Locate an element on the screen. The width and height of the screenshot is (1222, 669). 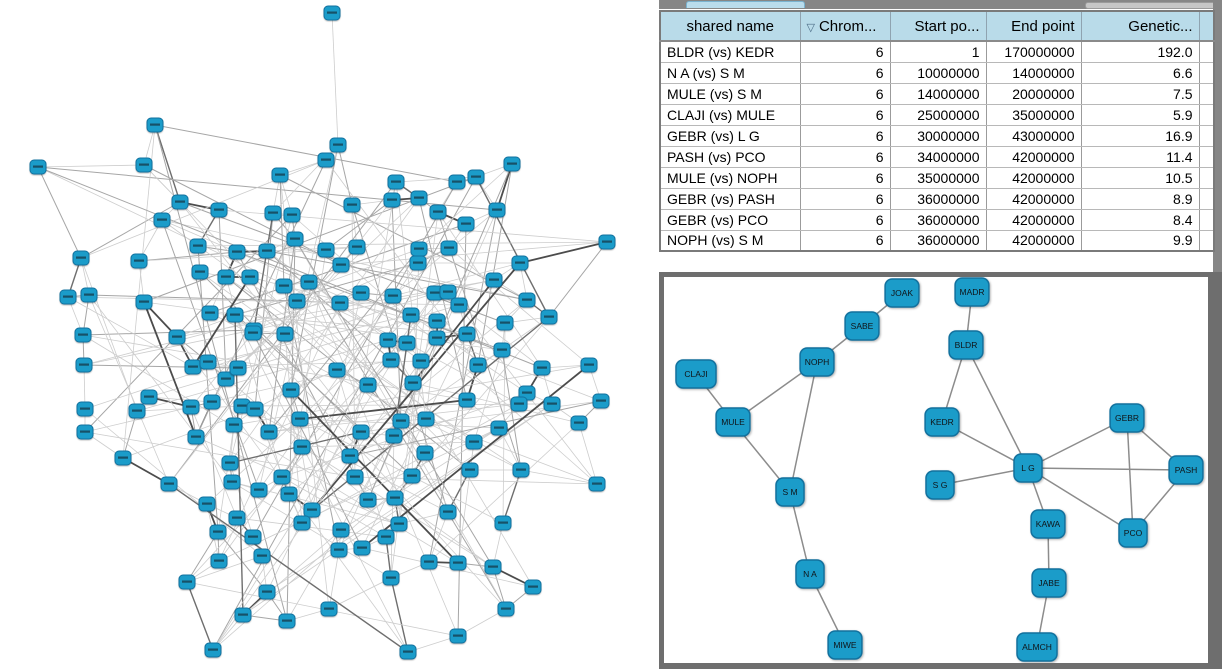
column-header-shared-name: shared name is located at coordinates (730, 26).